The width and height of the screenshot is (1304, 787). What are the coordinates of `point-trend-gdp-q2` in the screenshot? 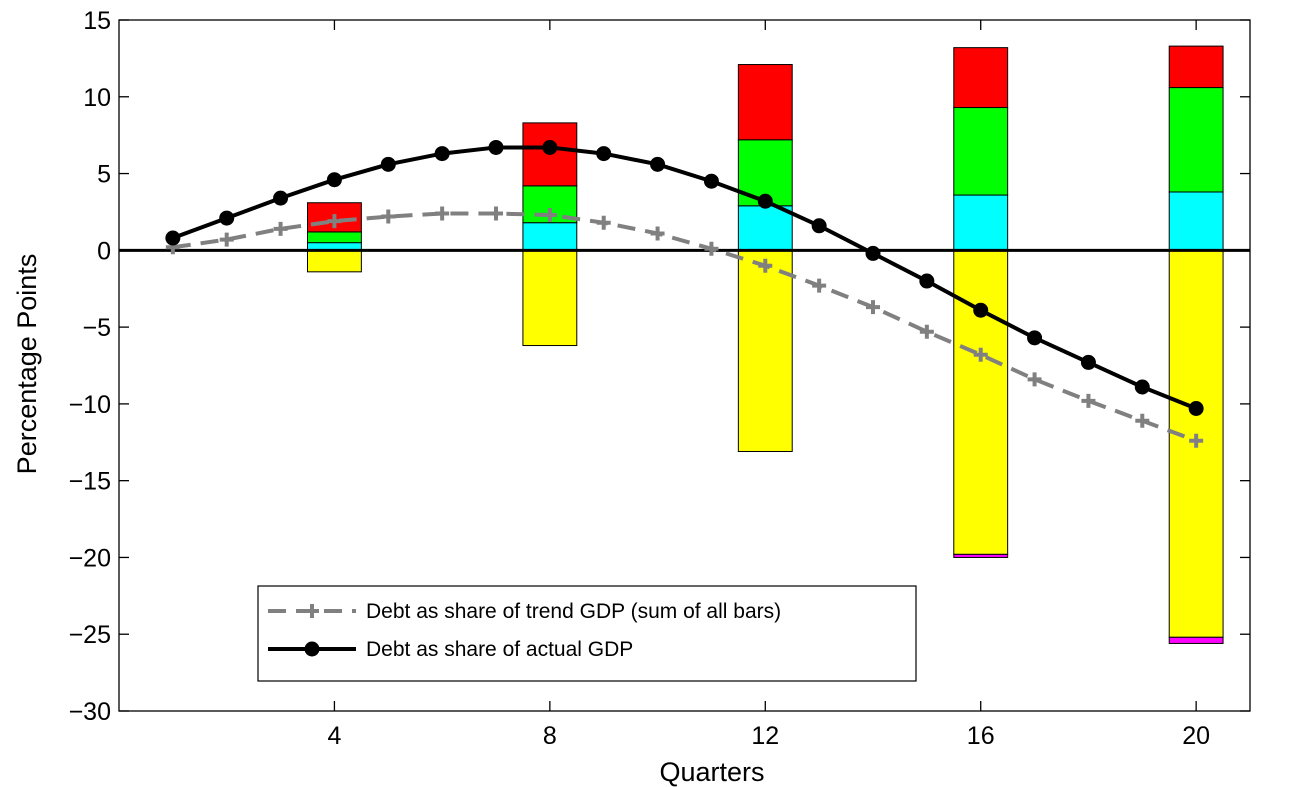 It's located at (226, 239).